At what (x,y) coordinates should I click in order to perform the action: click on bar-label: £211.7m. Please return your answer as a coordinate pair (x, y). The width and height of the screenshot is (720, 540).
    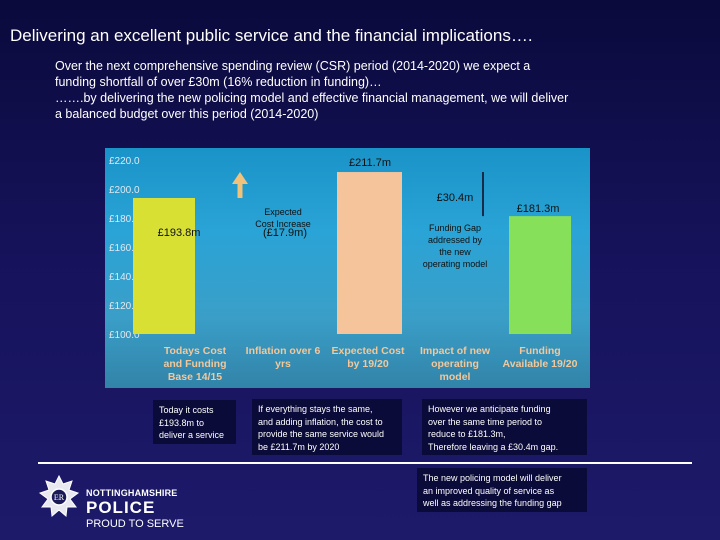
    Looking at the image, I should click on (370, 163).